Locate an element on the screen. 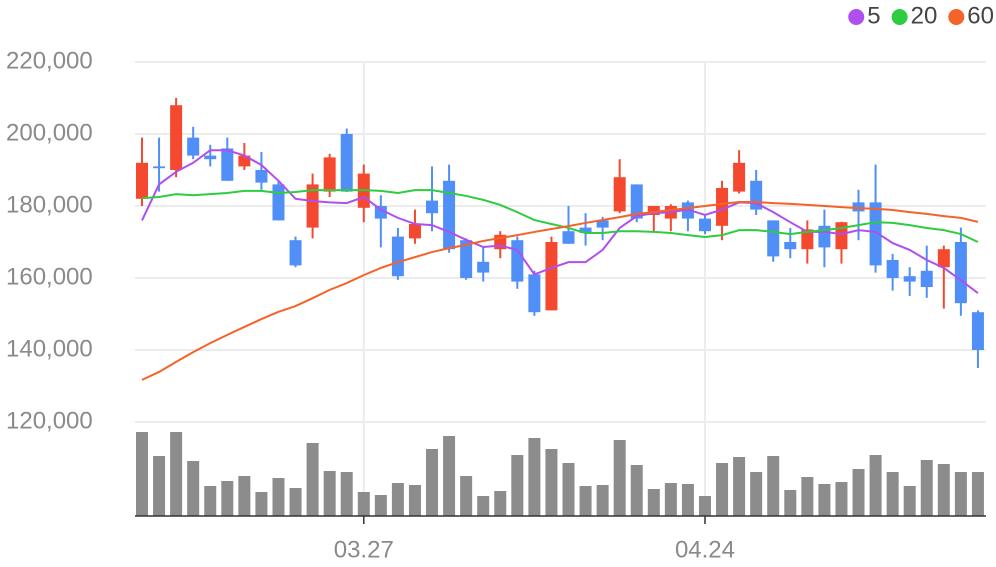 The image size is (996, 567). y-tick-label: 200,000 is located at coordinates (49, 132).